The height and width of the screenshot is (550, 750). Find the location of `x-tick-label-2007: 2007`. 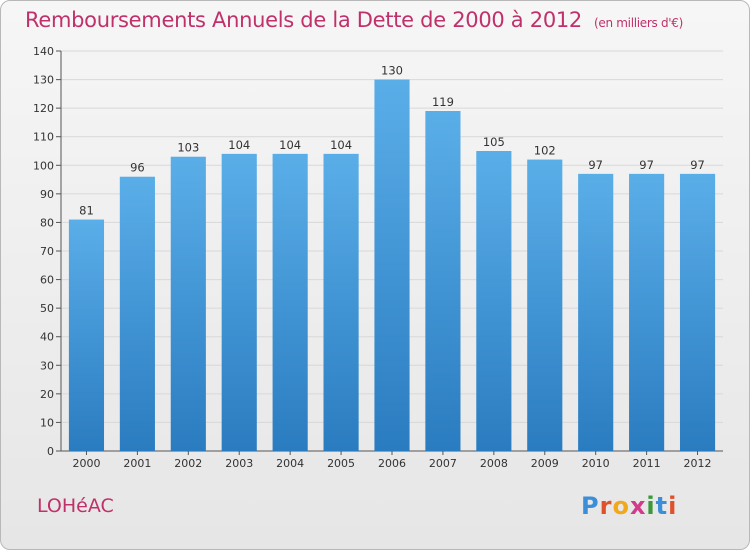

x-tick-label-2007: 2007 is located at coordinates (443, 463).